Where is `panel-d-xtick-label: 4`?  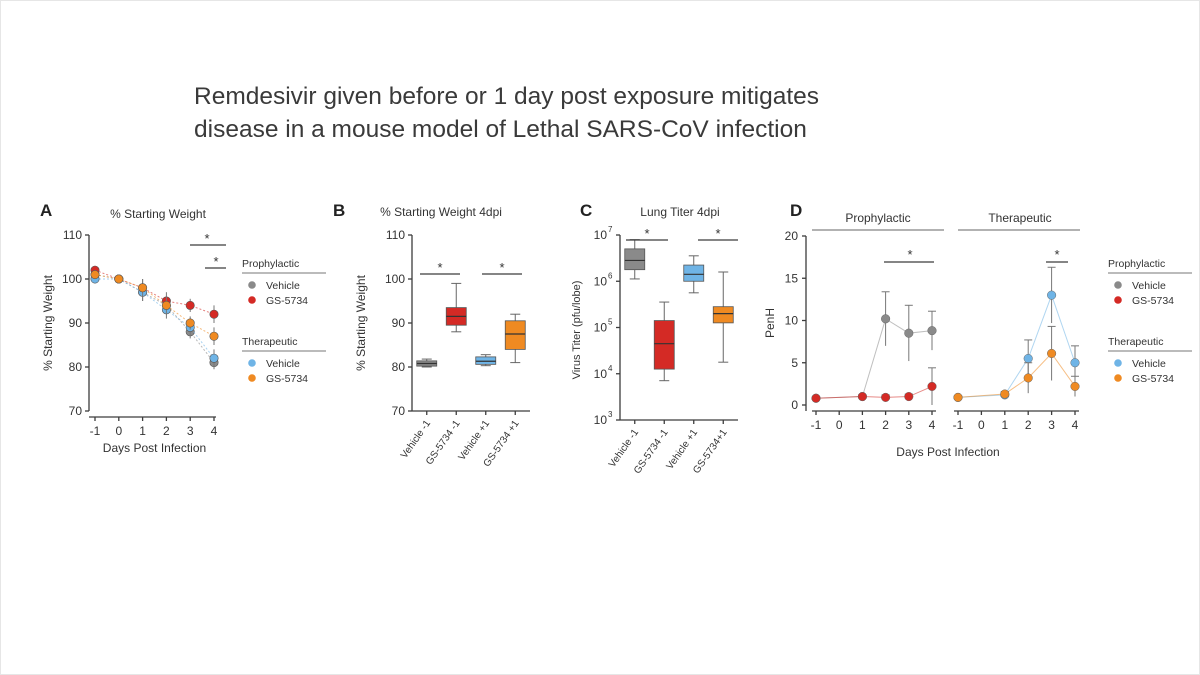 panel-d-xtick-label: 4 is located at coordinates (1075, 425).